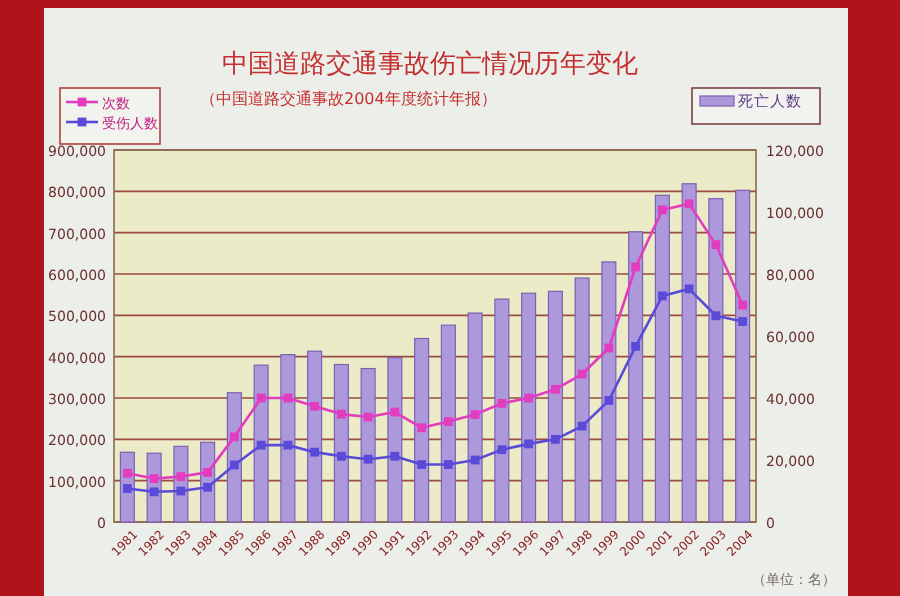 The image size is (900, 596). Describe the element at coordinates (430, 64) in the screenshot. I see `chart-title: 中国道路交通事故伤亡情况历年变化` at that location.